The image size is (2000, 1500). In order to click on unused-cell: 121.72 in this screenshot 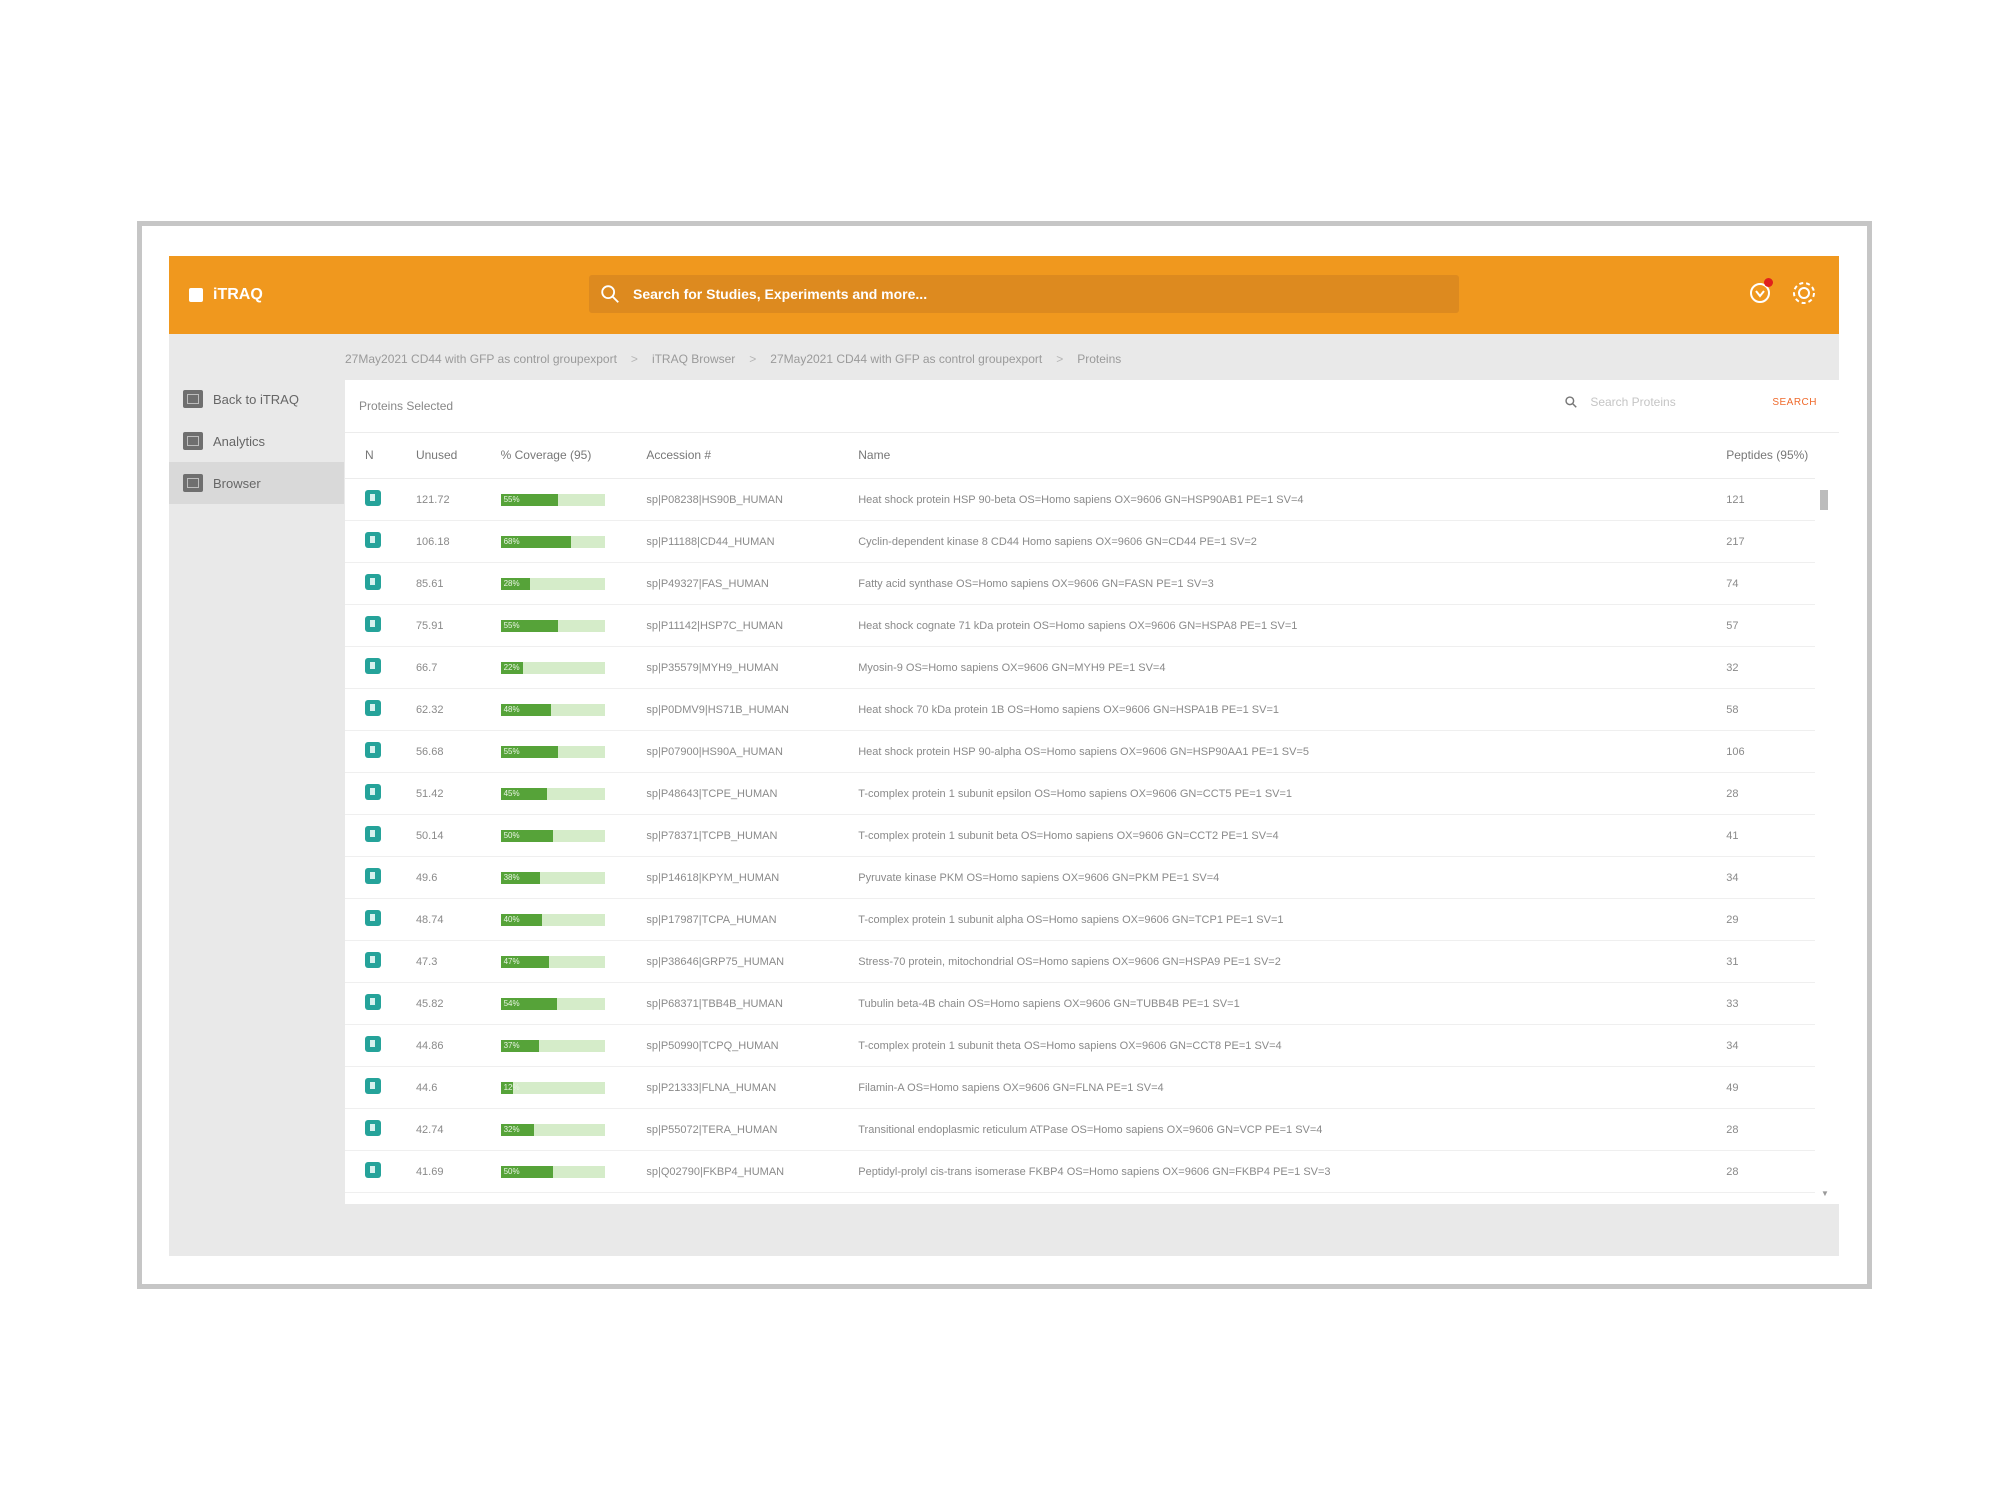, I will do `click(458, 499)`.